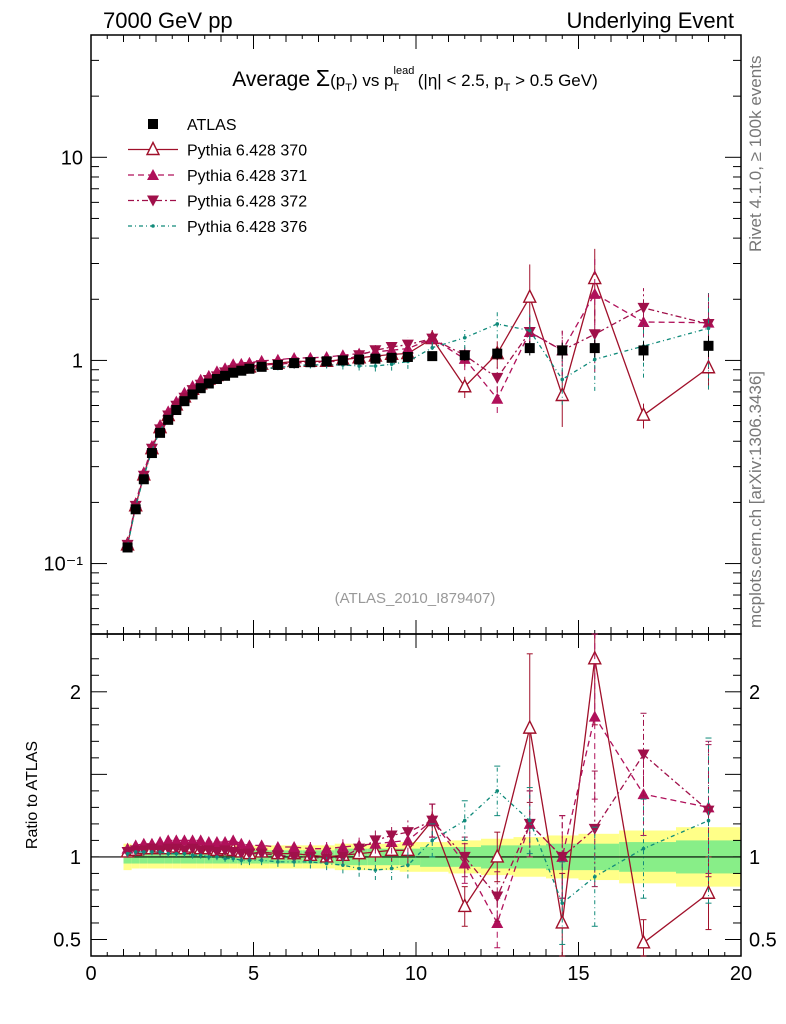 This screenshot has width=786, height=1024. What do you see at coordinates (578, 974) in the screenshot?
I see `x-tick-label: 15` at bounding box center [578, 974].